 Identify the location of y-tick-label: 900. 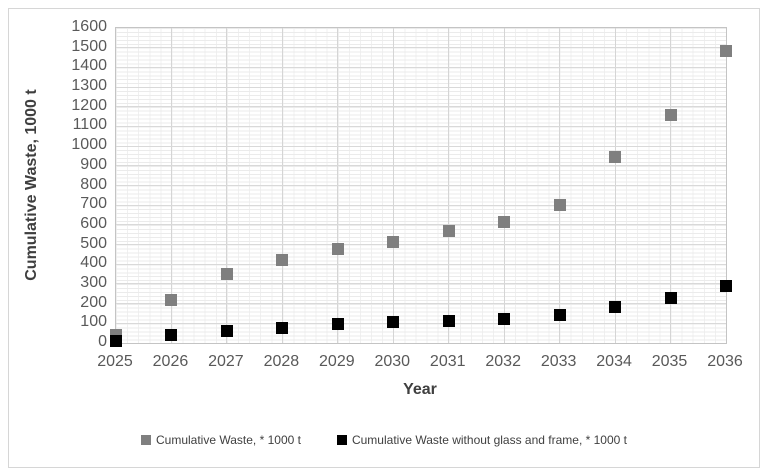
(93, 164).